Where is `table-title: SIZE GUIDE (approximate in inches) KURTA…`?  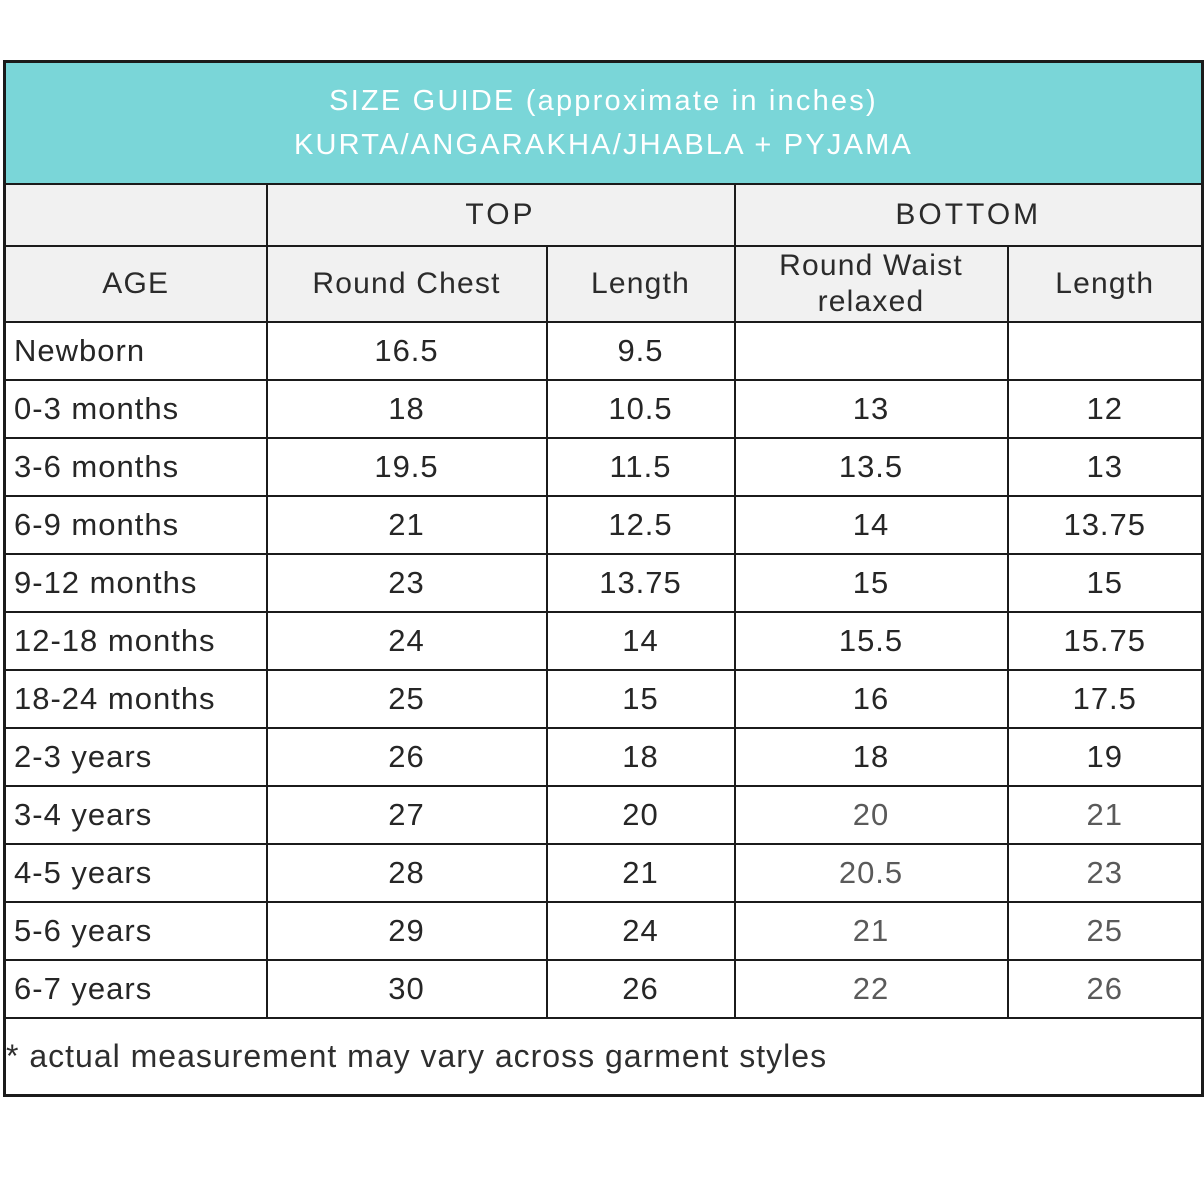
table-title: SIZE GUIDE (approximate in inches) KURTA… is located at coordinates (603, 122).